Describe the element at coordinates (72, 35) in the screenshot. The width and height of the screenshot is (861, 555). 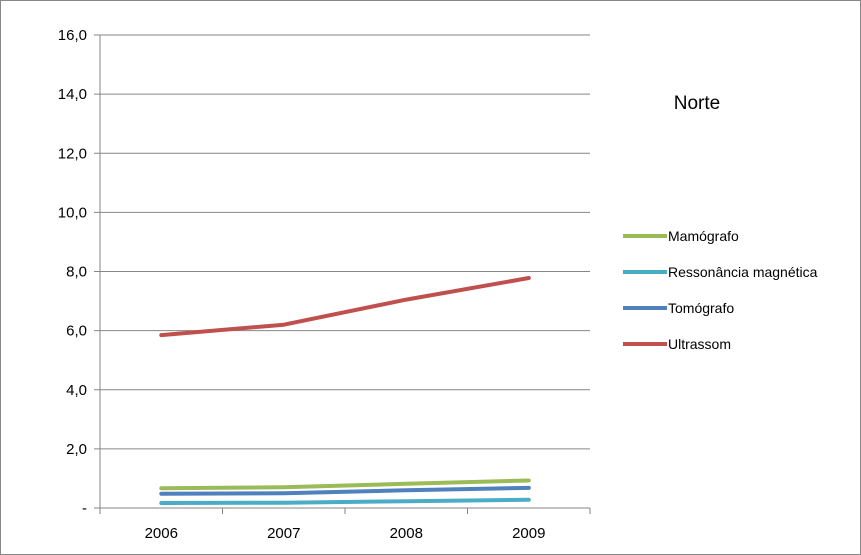
I see `y-tick-label: 16,0` at that location.